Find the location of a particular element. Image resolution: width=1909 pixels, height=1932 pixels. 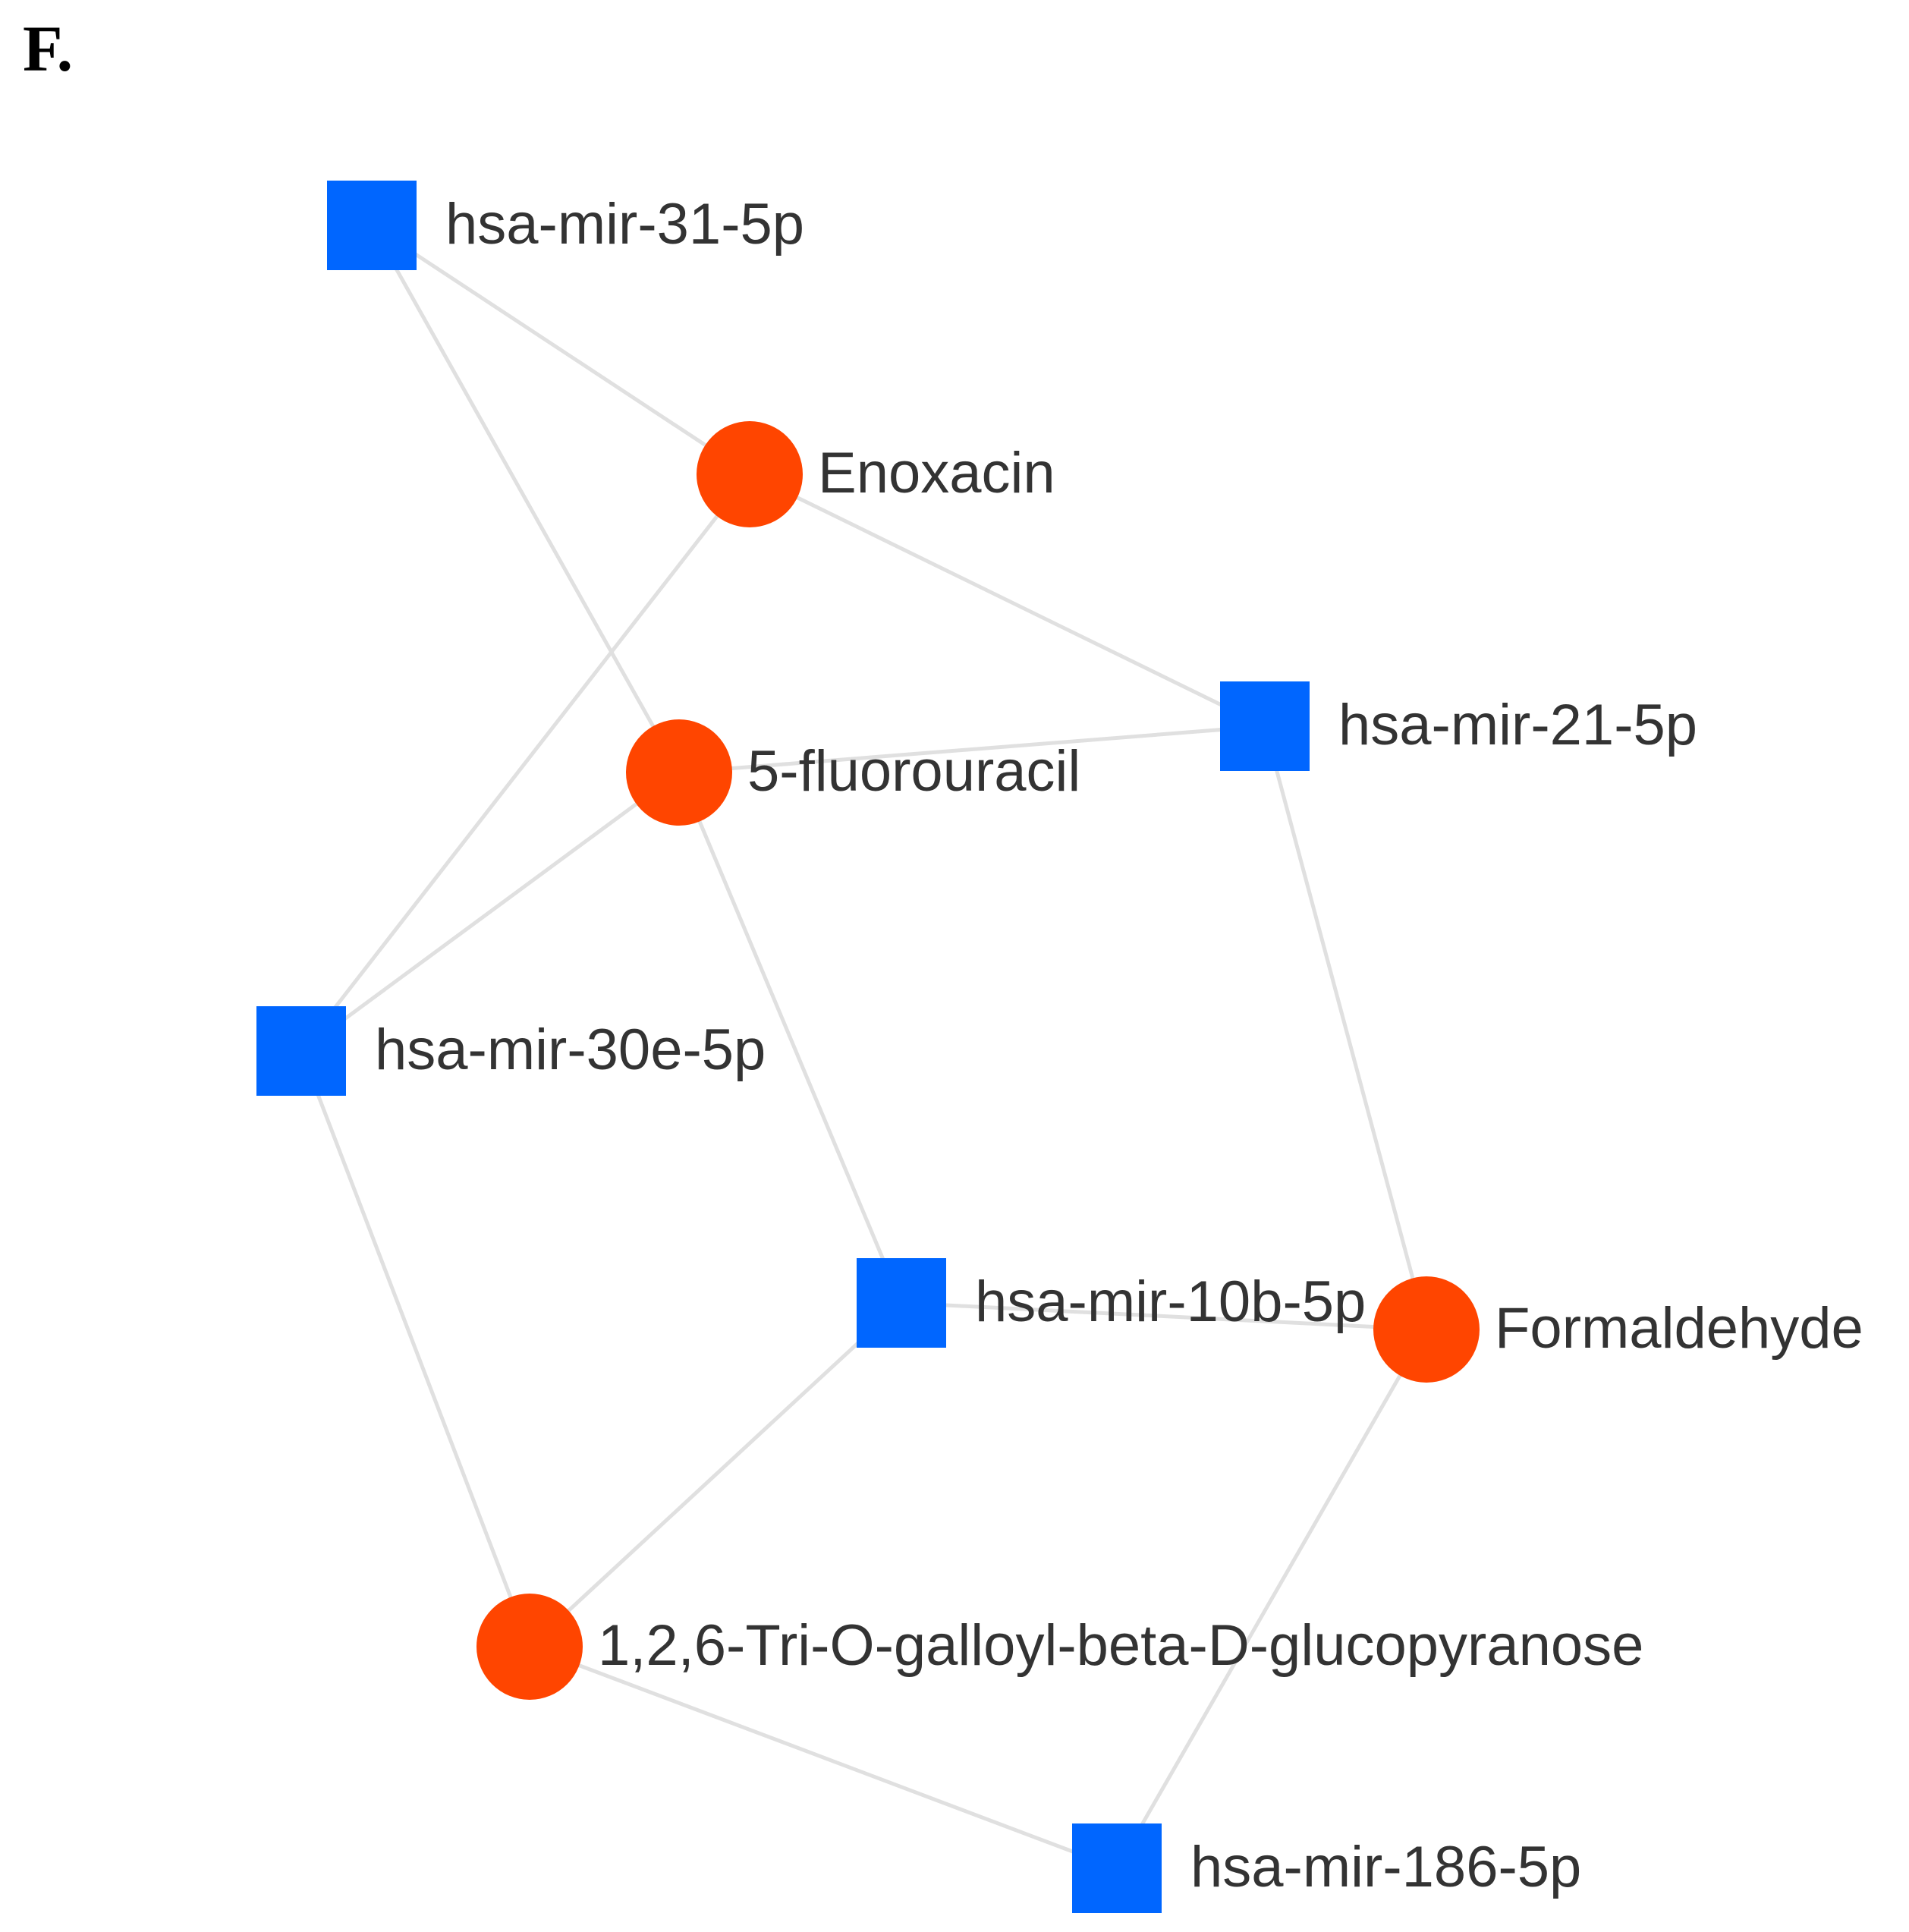

edge-enox-mir30e is located at coordinates (525, 763).